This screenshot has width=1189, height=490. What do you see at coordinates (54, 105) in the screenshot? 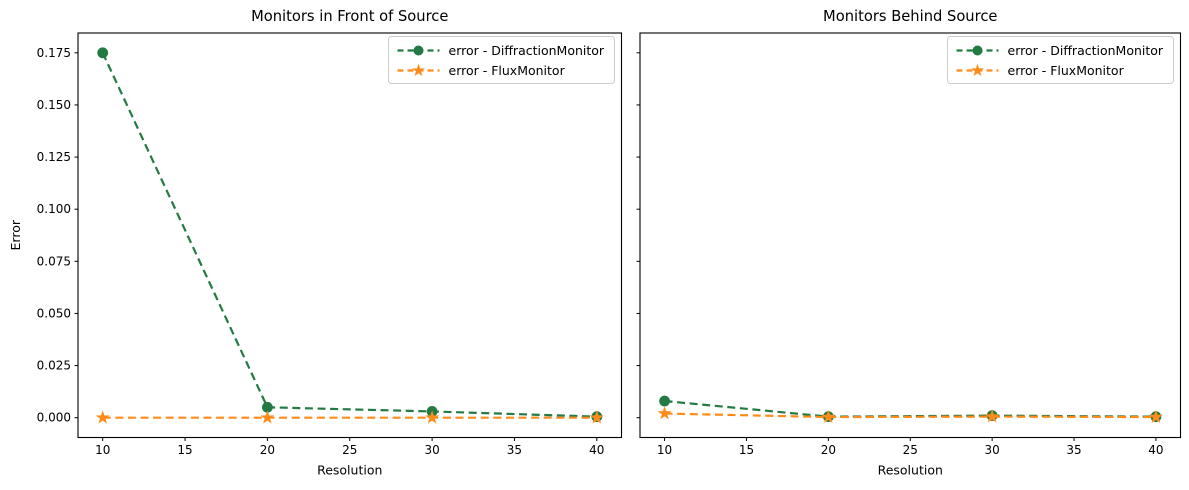
I see `y-tick-label: 0.150` at bounding box center [54, 105].